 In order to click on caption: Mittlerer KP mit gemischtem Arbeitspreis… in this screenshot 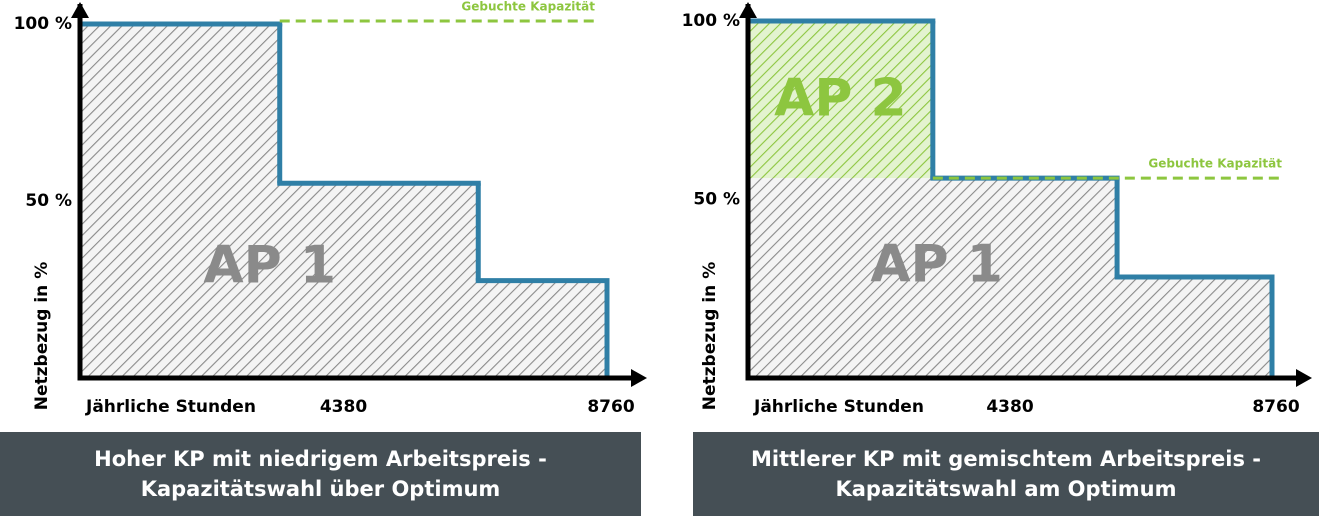, I will do `click(1006, 474)`.